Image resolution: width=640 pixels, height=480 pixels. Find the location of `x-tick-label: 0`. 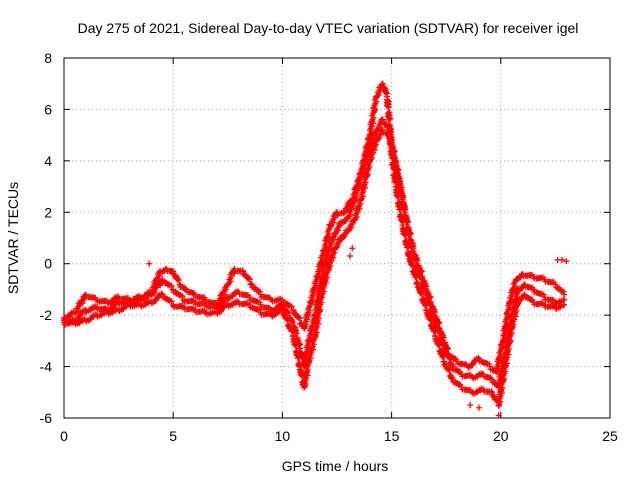

x-tick-label: 0 is located at coordinates (64, 436).